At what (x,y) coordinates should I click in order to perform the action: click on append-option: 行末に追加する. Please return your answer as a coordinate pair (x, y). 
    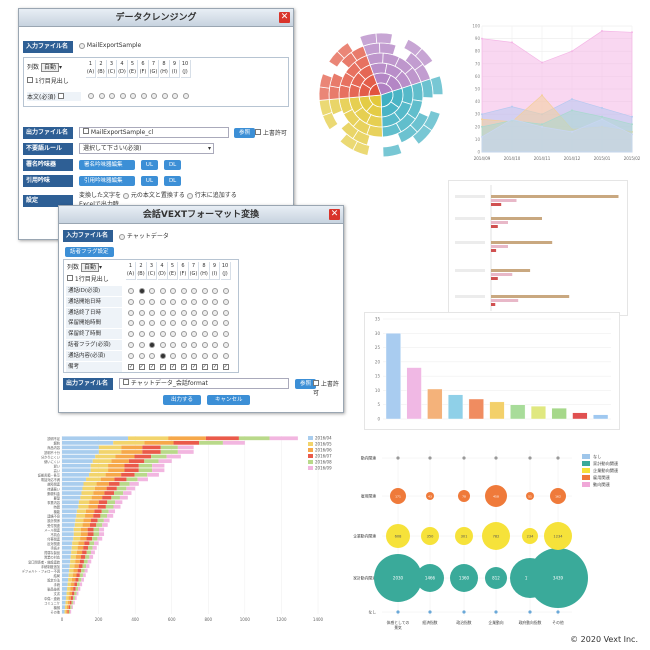
    Looking at the image, I should click on (211, 195).